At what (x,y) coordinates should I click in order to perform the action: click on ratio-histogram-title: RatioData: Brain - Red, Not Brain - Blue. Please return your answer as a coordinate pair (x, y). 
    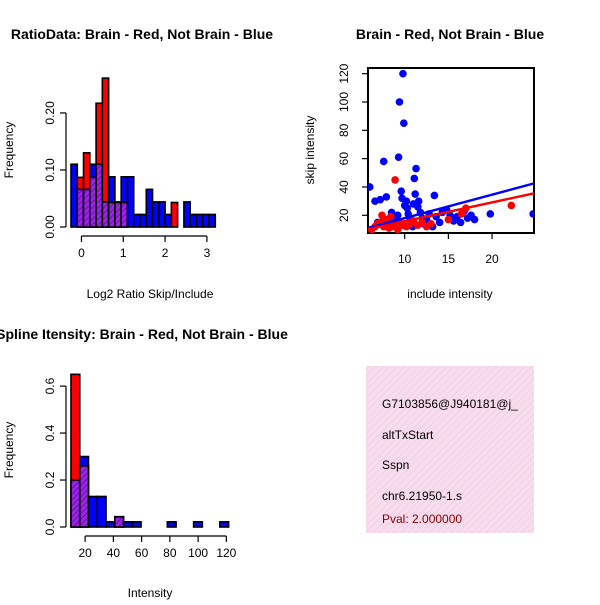
    Looking at the image, I should click on (142, 34).